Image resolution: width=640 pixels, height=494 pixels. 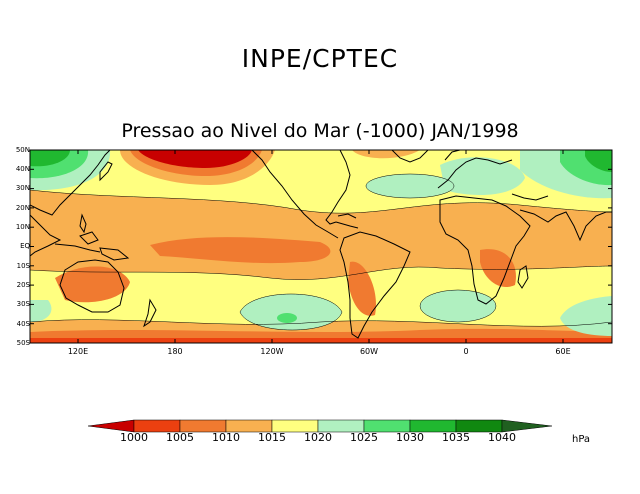 What do you see at coordinates (410, 437) in the screenshot?
I see `colorbar-label: 1030` at bounding box center [410, 437].